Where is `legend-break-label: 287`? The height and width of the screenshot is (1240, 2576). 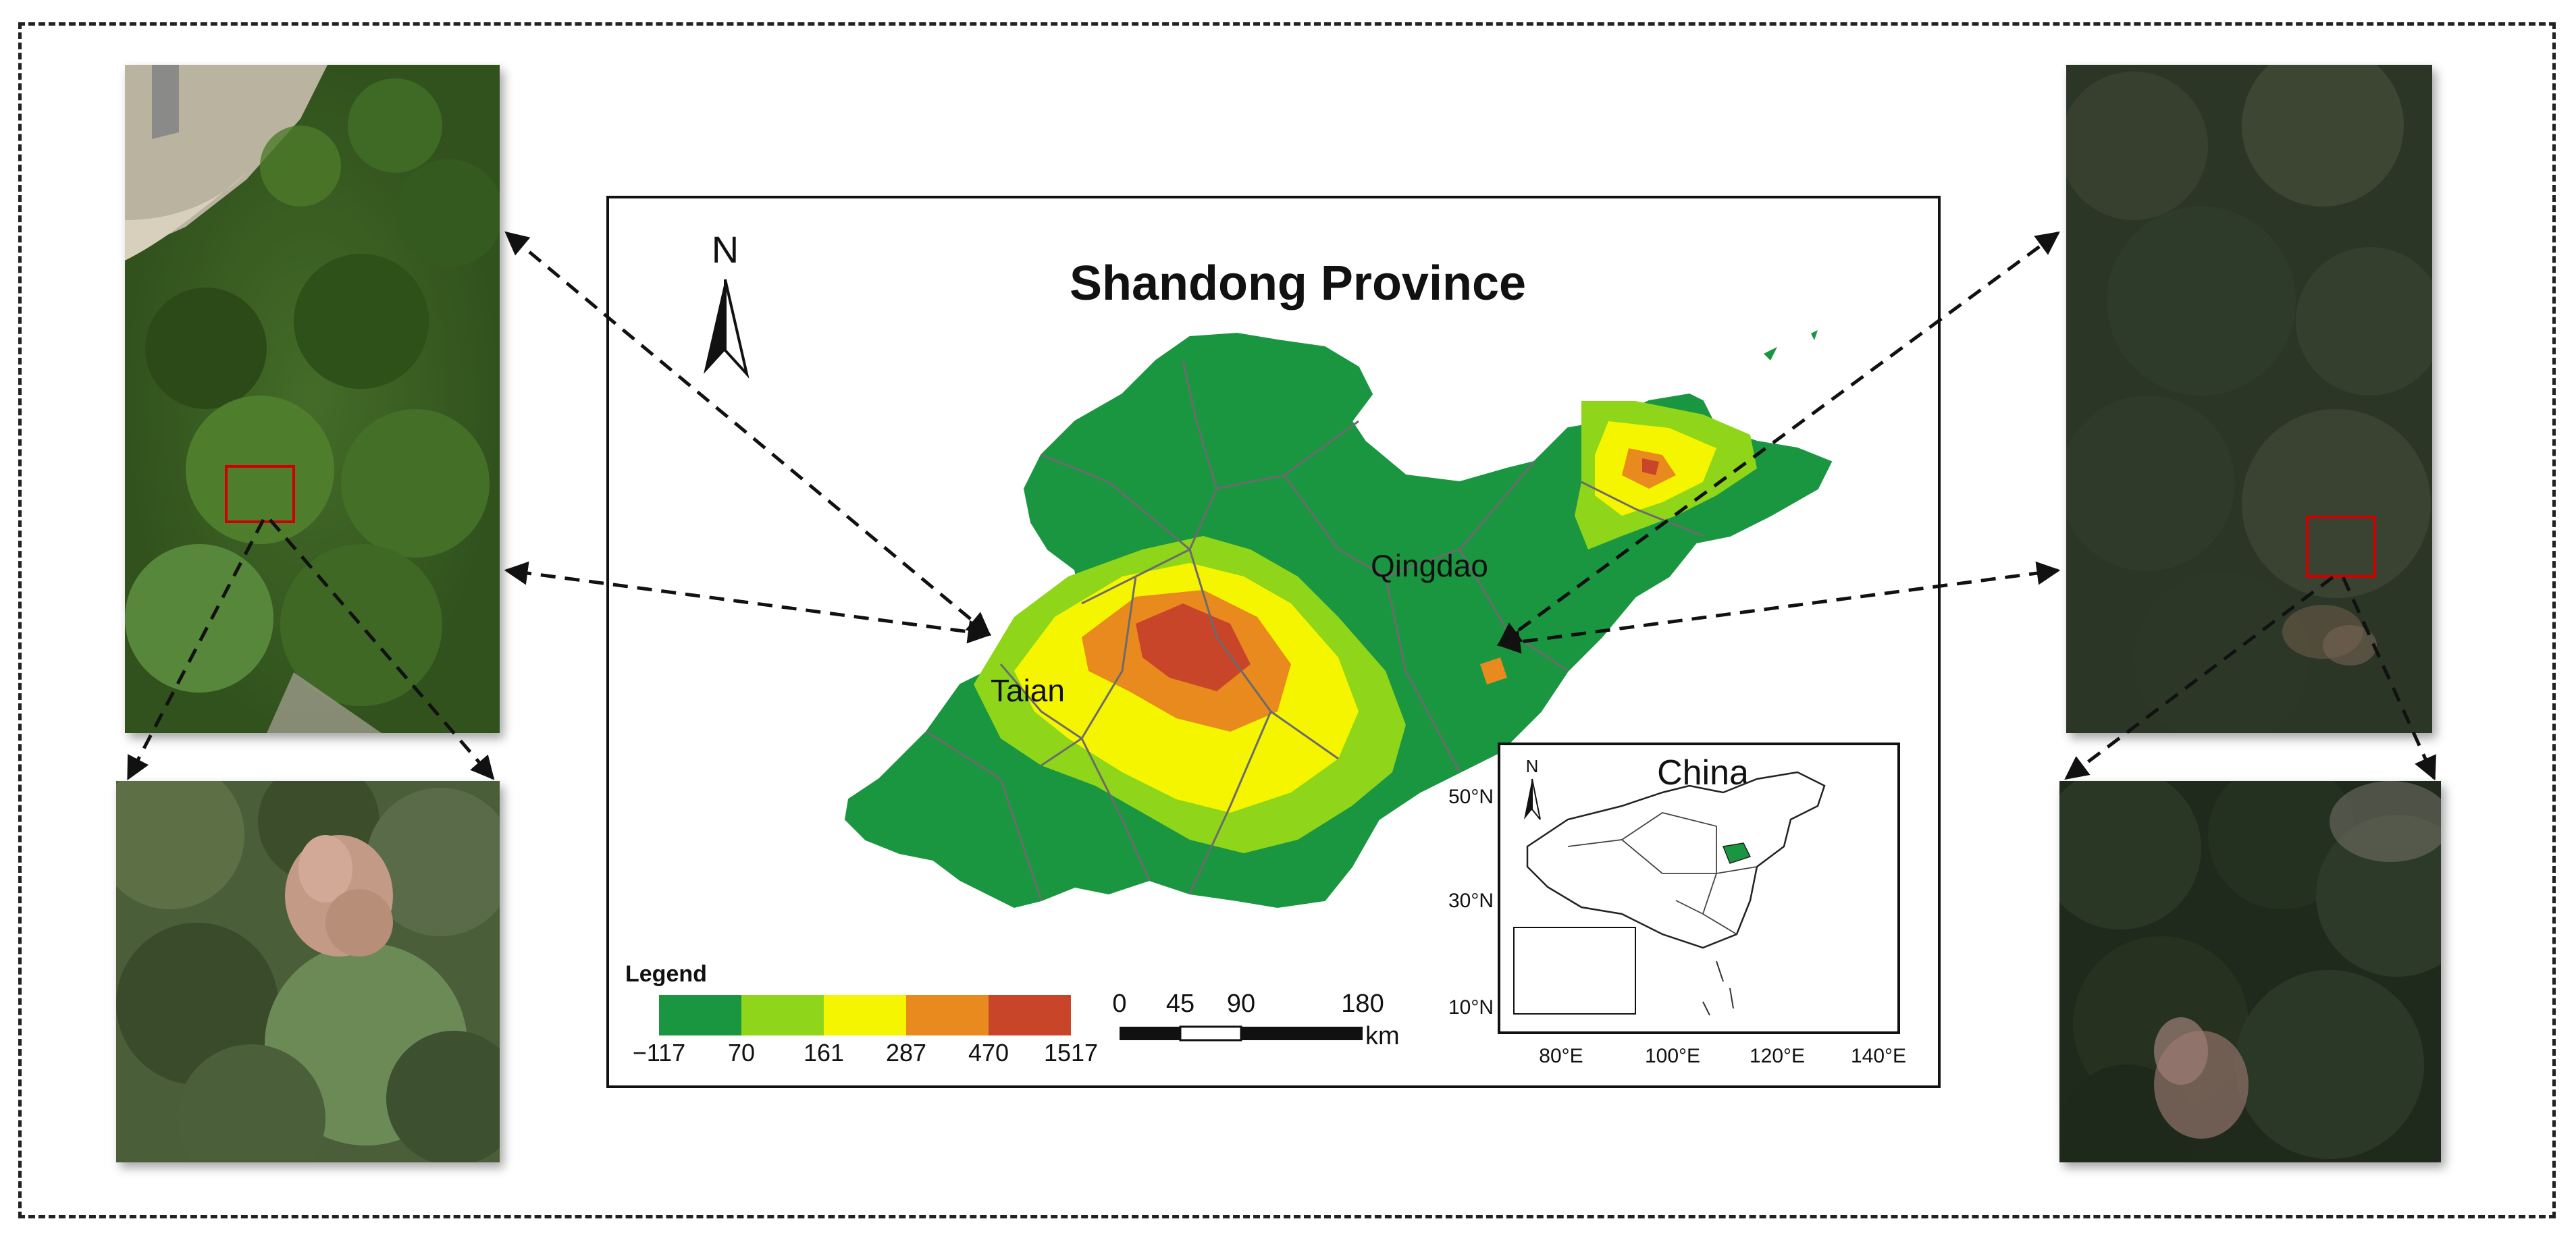
legend-break-label: 287 is located at coordinates (906, 1053).